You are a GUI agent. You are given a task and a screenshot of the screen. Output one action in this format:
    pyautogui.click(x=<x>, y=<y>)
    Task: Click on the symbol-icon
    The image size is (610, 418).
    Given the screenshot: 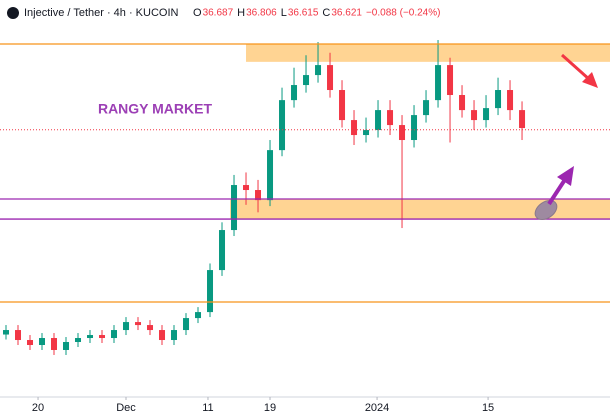 What is the action you would take?
    pyautogui.click(x=13, y=13)
    